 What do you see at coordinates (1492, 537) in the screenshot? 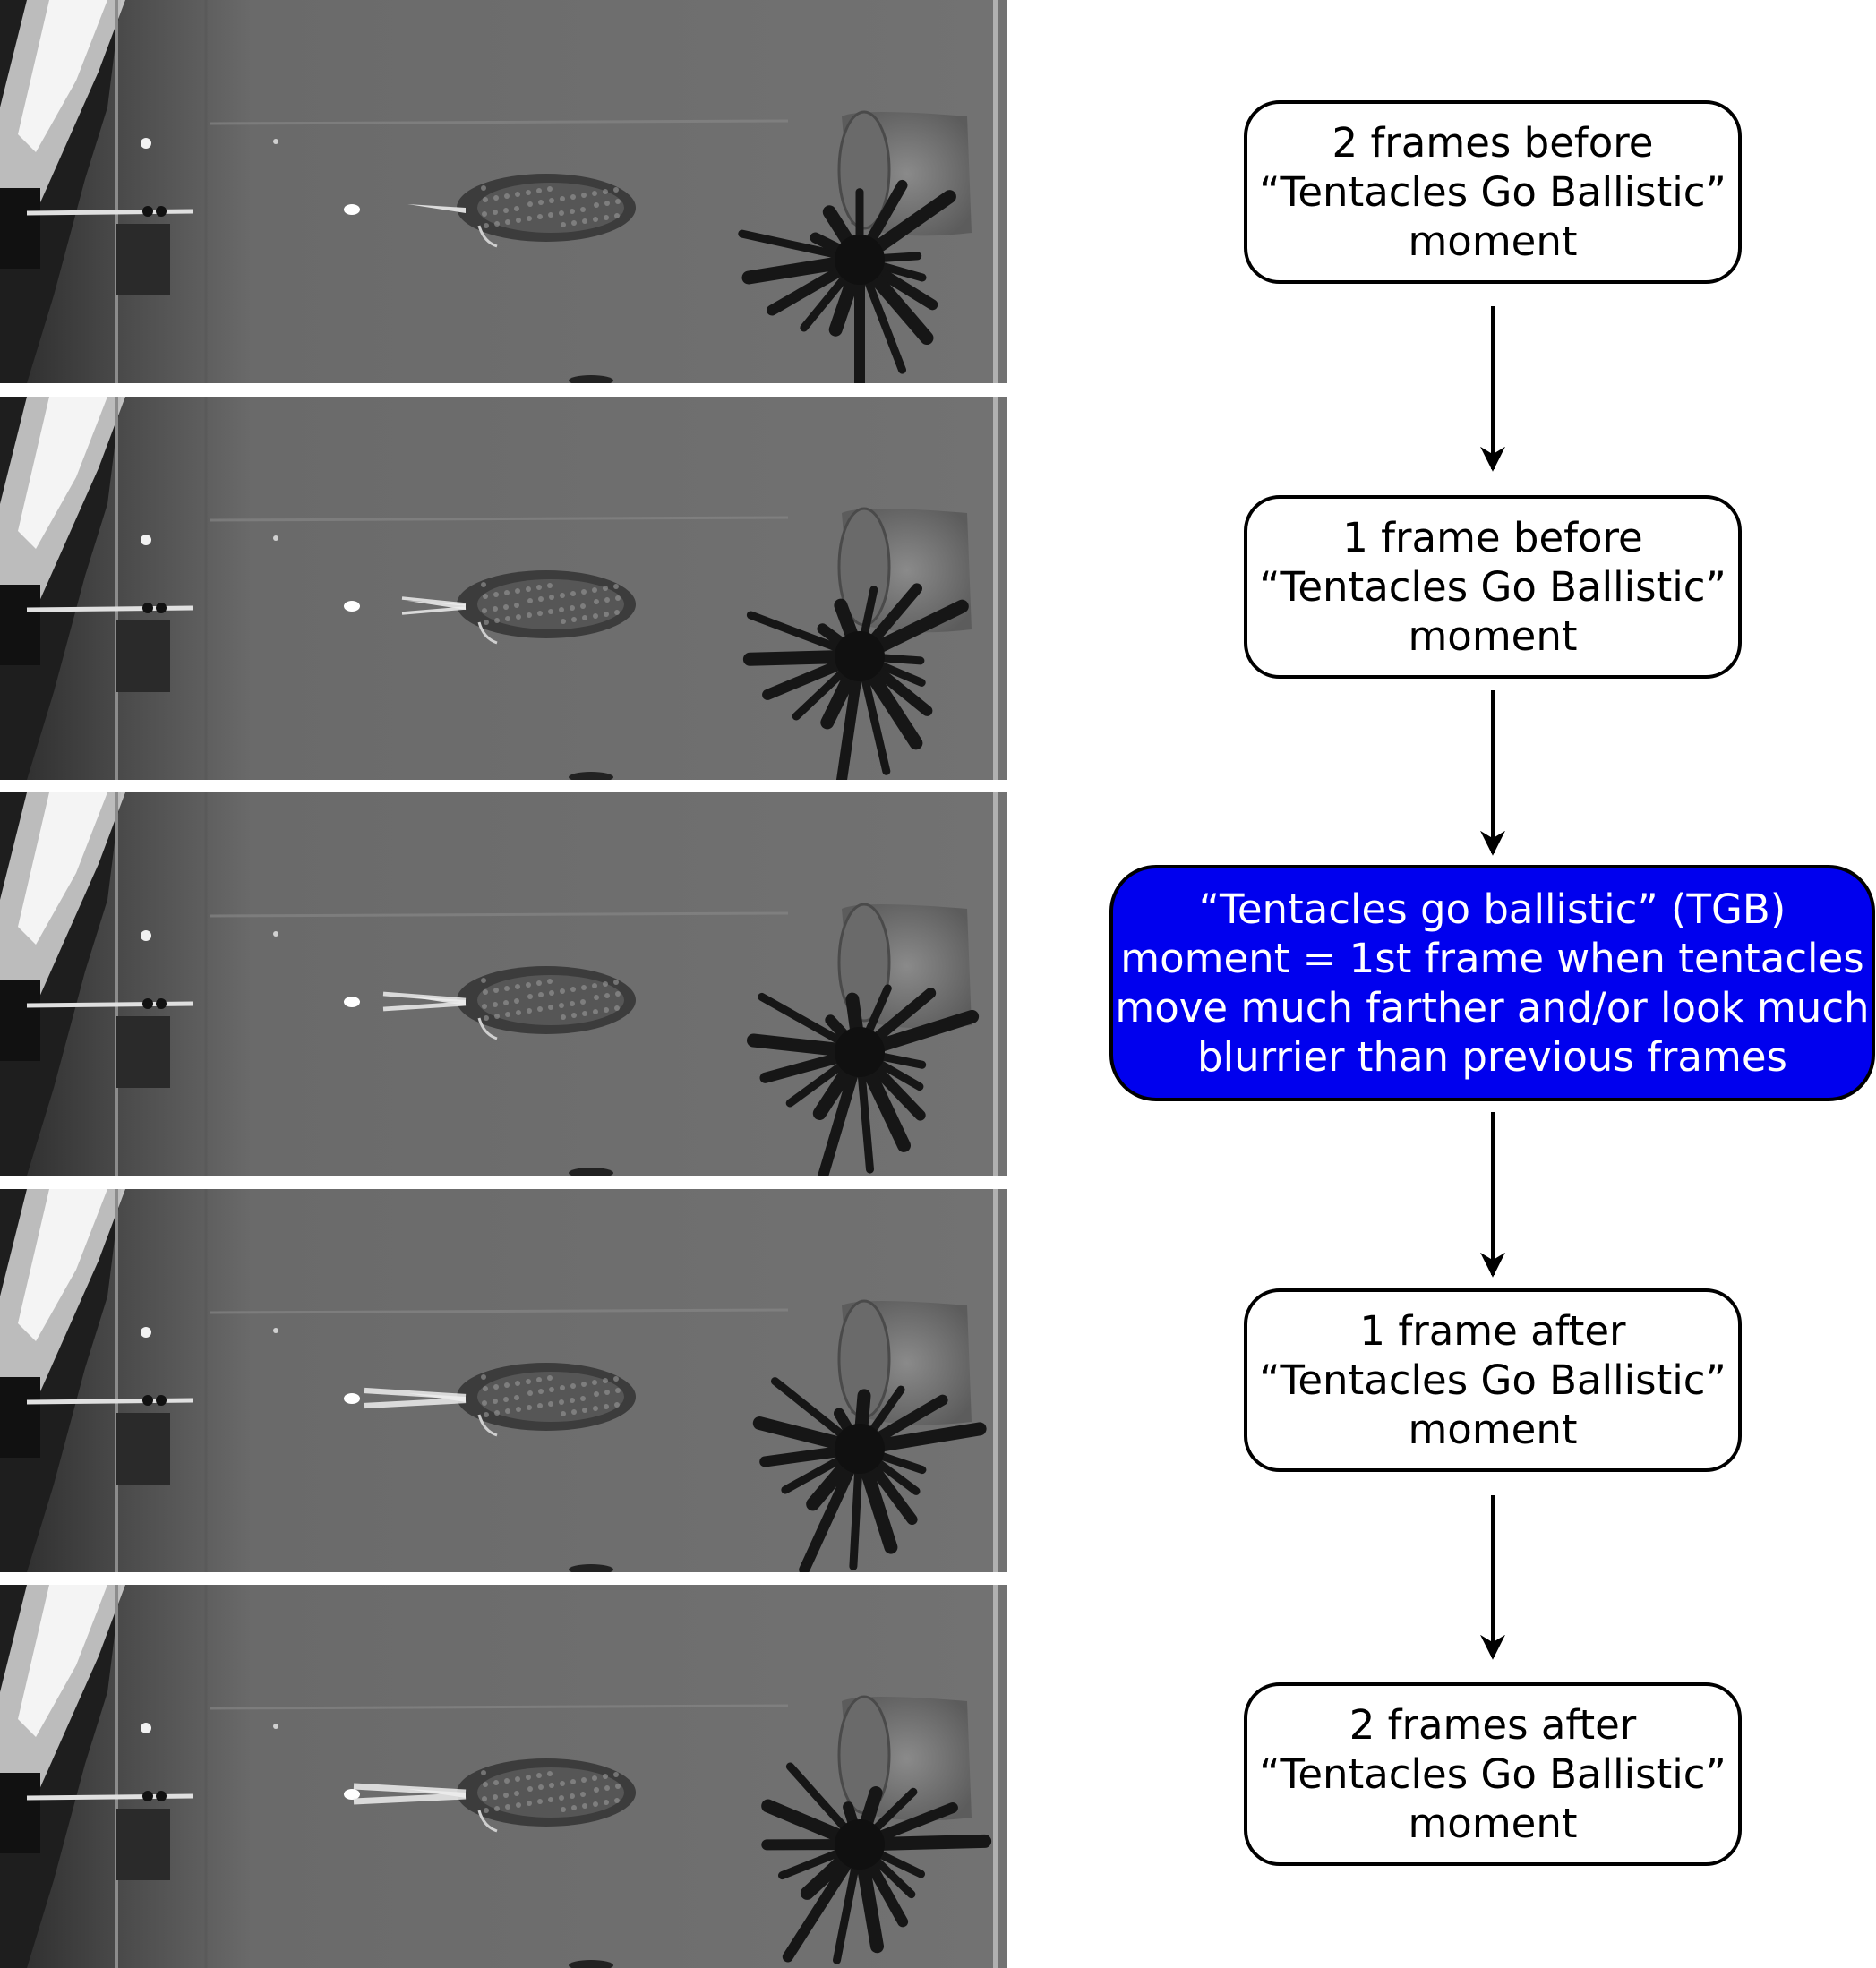
I see `step-line: 1 frame before` at bounding box center [1492, 537].